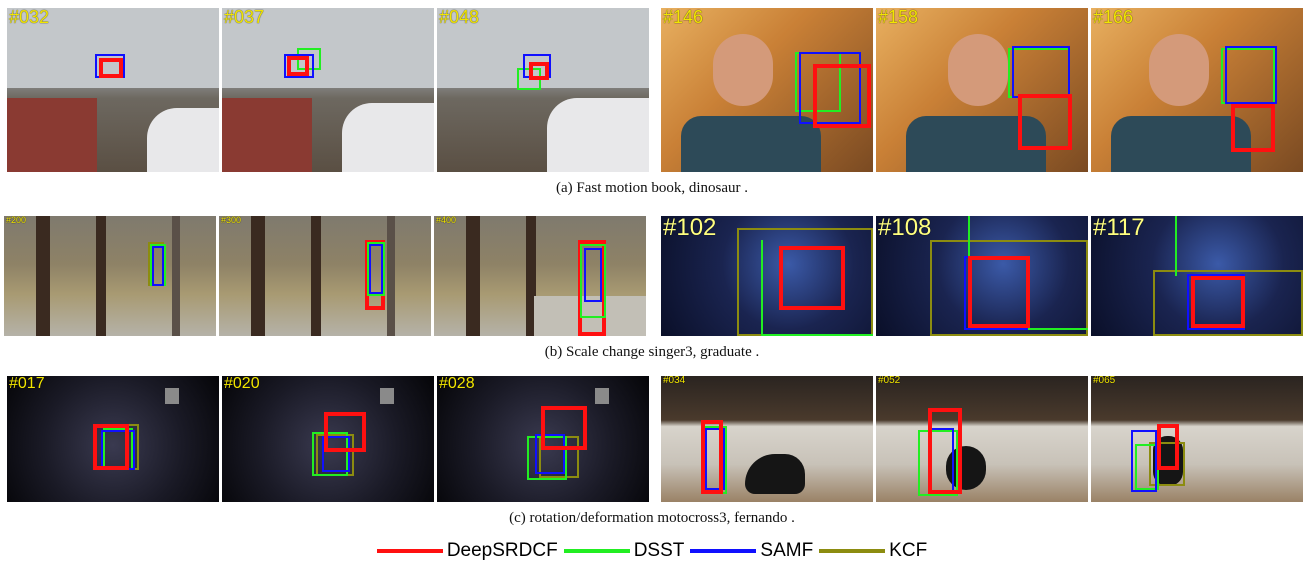  I want to click on frame-c5: #052, so click(982, 439).